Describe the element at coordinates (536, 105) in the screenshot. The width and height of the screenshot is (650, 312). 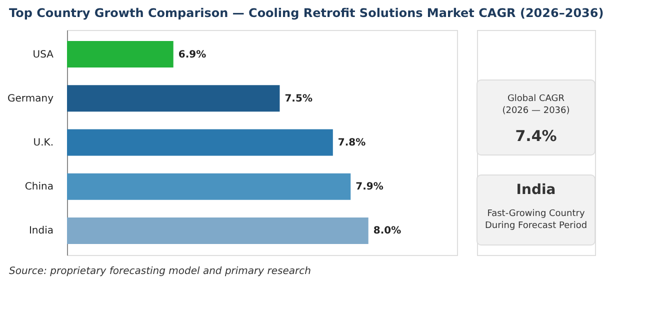
I see `text: Global CAGR (2026 — 2036)` at that location.